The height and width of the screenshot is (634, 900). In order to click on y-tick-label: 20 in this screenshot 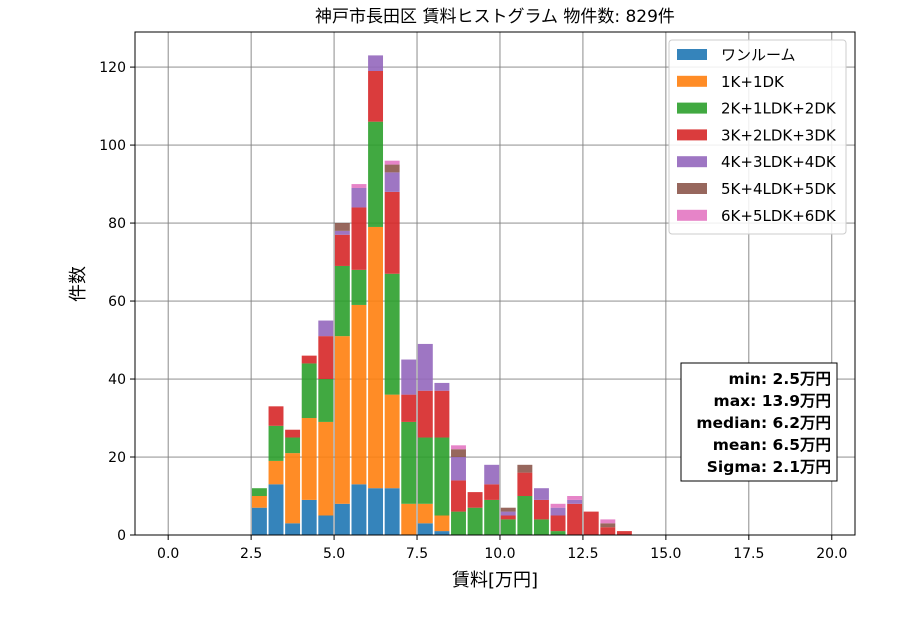, I will do `click(117, 458)`.